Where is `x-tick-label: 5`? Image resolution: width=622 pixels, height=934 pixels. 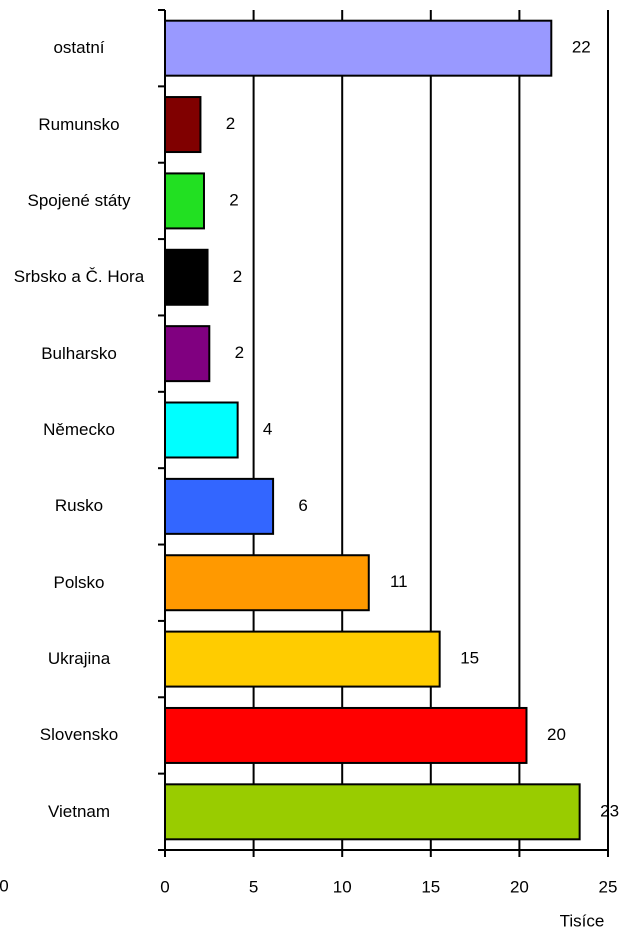
x-tick-label: 5 is located at coordinates (253, 886).